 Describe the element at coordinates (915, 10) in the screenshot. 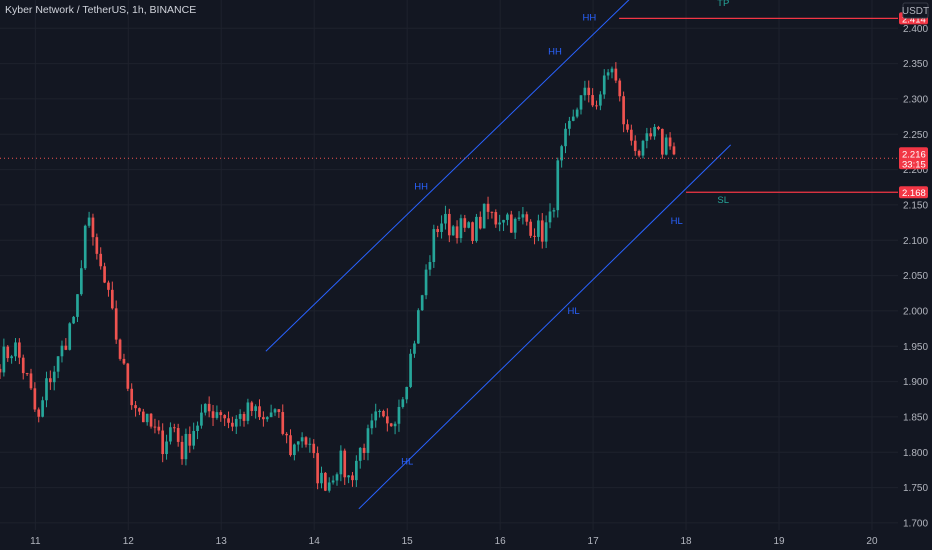

I see `currency-badge` at that location.